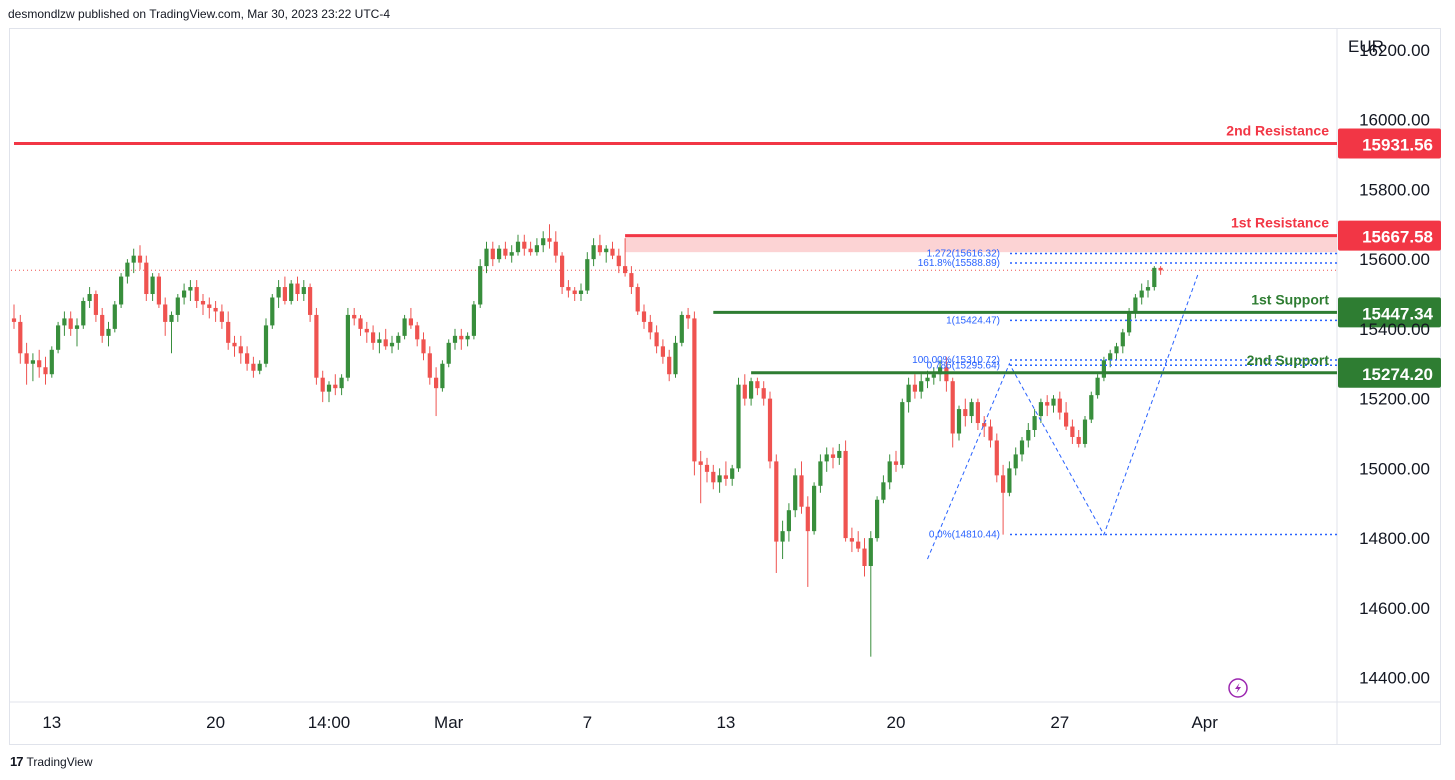 Image resolution: width=1455 pixels, height=780 pixels. I want to click on fib-level-label: 161.8%(15588.89), so click(959, 263).